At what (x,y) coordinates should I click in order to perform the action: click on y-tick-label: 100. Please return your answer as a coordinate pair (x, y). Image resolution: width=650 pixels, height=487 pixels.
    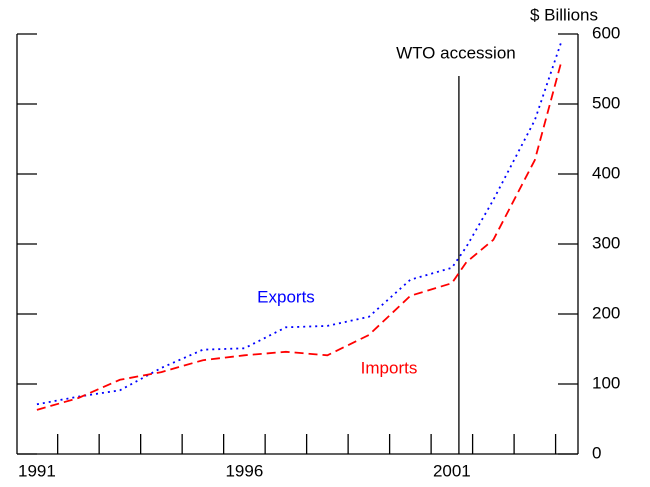
    Looking at the image, I should click on (606, 382).